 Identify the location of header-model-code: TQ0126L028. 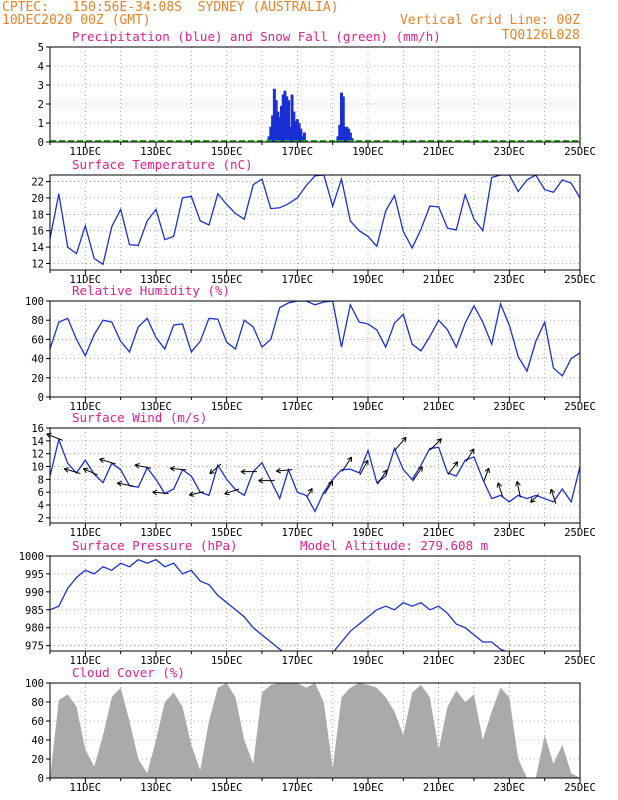
(541, 35).